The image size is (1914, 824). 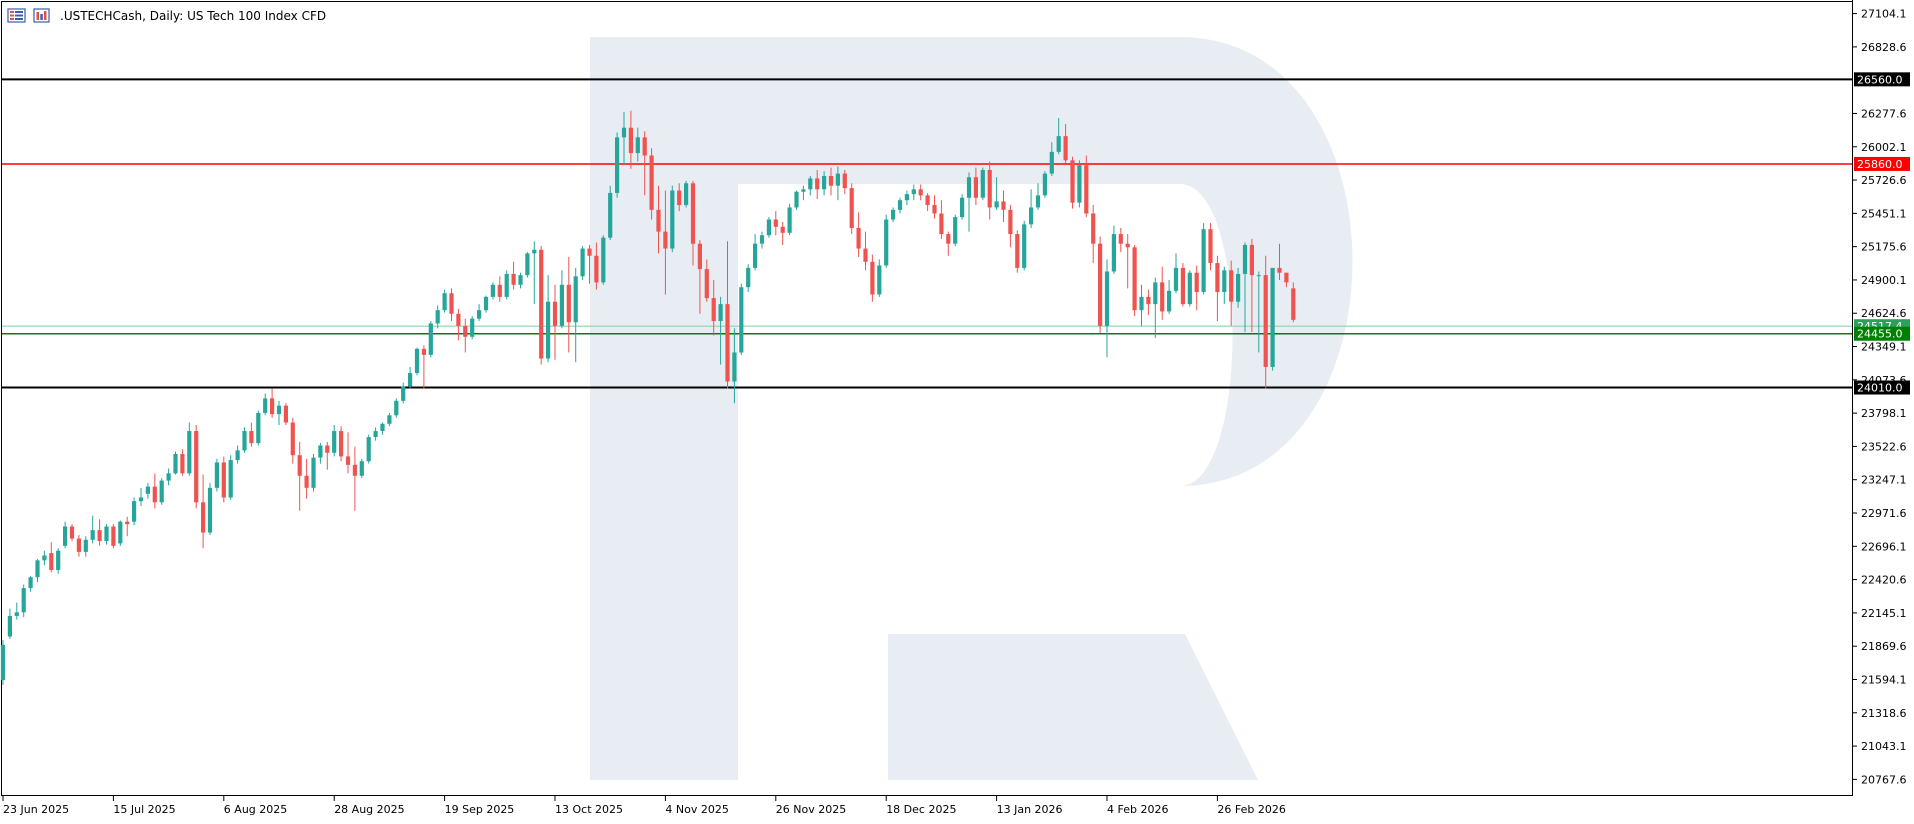 What do you see at coordinates (696, 809) in the screenshot?
I see `time-tick-label: 4 Nov 2025` at bounding box center [696, 809].